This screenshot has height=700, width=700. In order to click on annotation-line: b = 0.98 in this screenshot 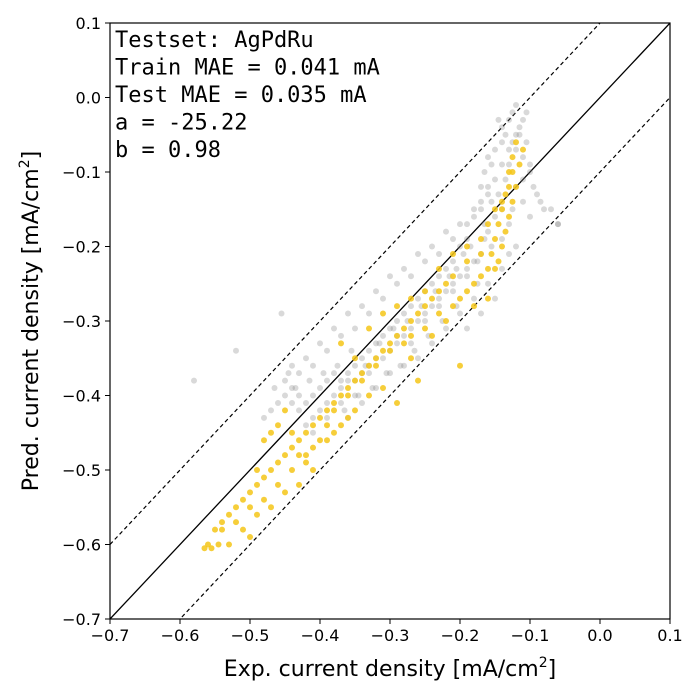, I will do `click(168, 150)`.